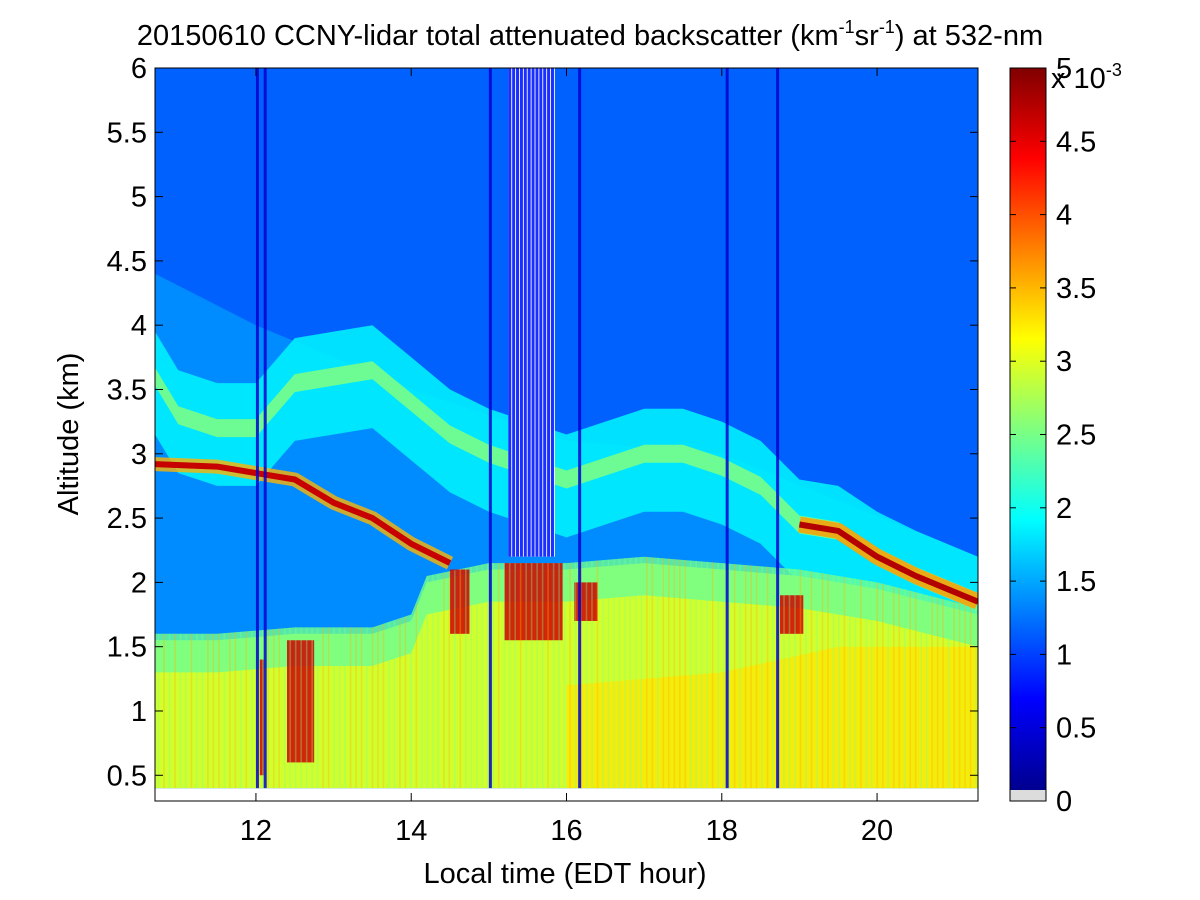  What do you see at coordinates (139, 326) in the screenshot?
I see `y-tick-label: 4` at bounding box center [139, 326].